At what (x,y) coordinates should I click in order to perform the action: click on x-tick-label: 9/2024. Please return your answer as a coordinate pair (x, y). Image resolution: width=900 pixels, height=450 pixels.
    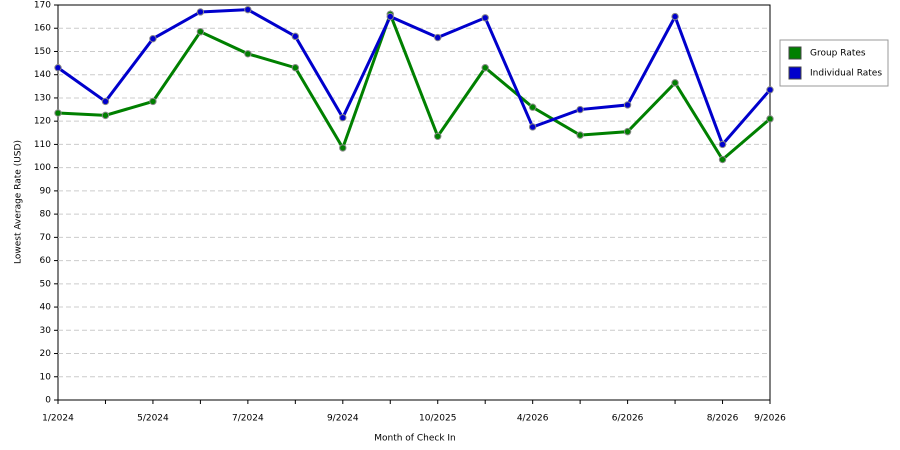
    Looking at the image, I should click on (343, 419).